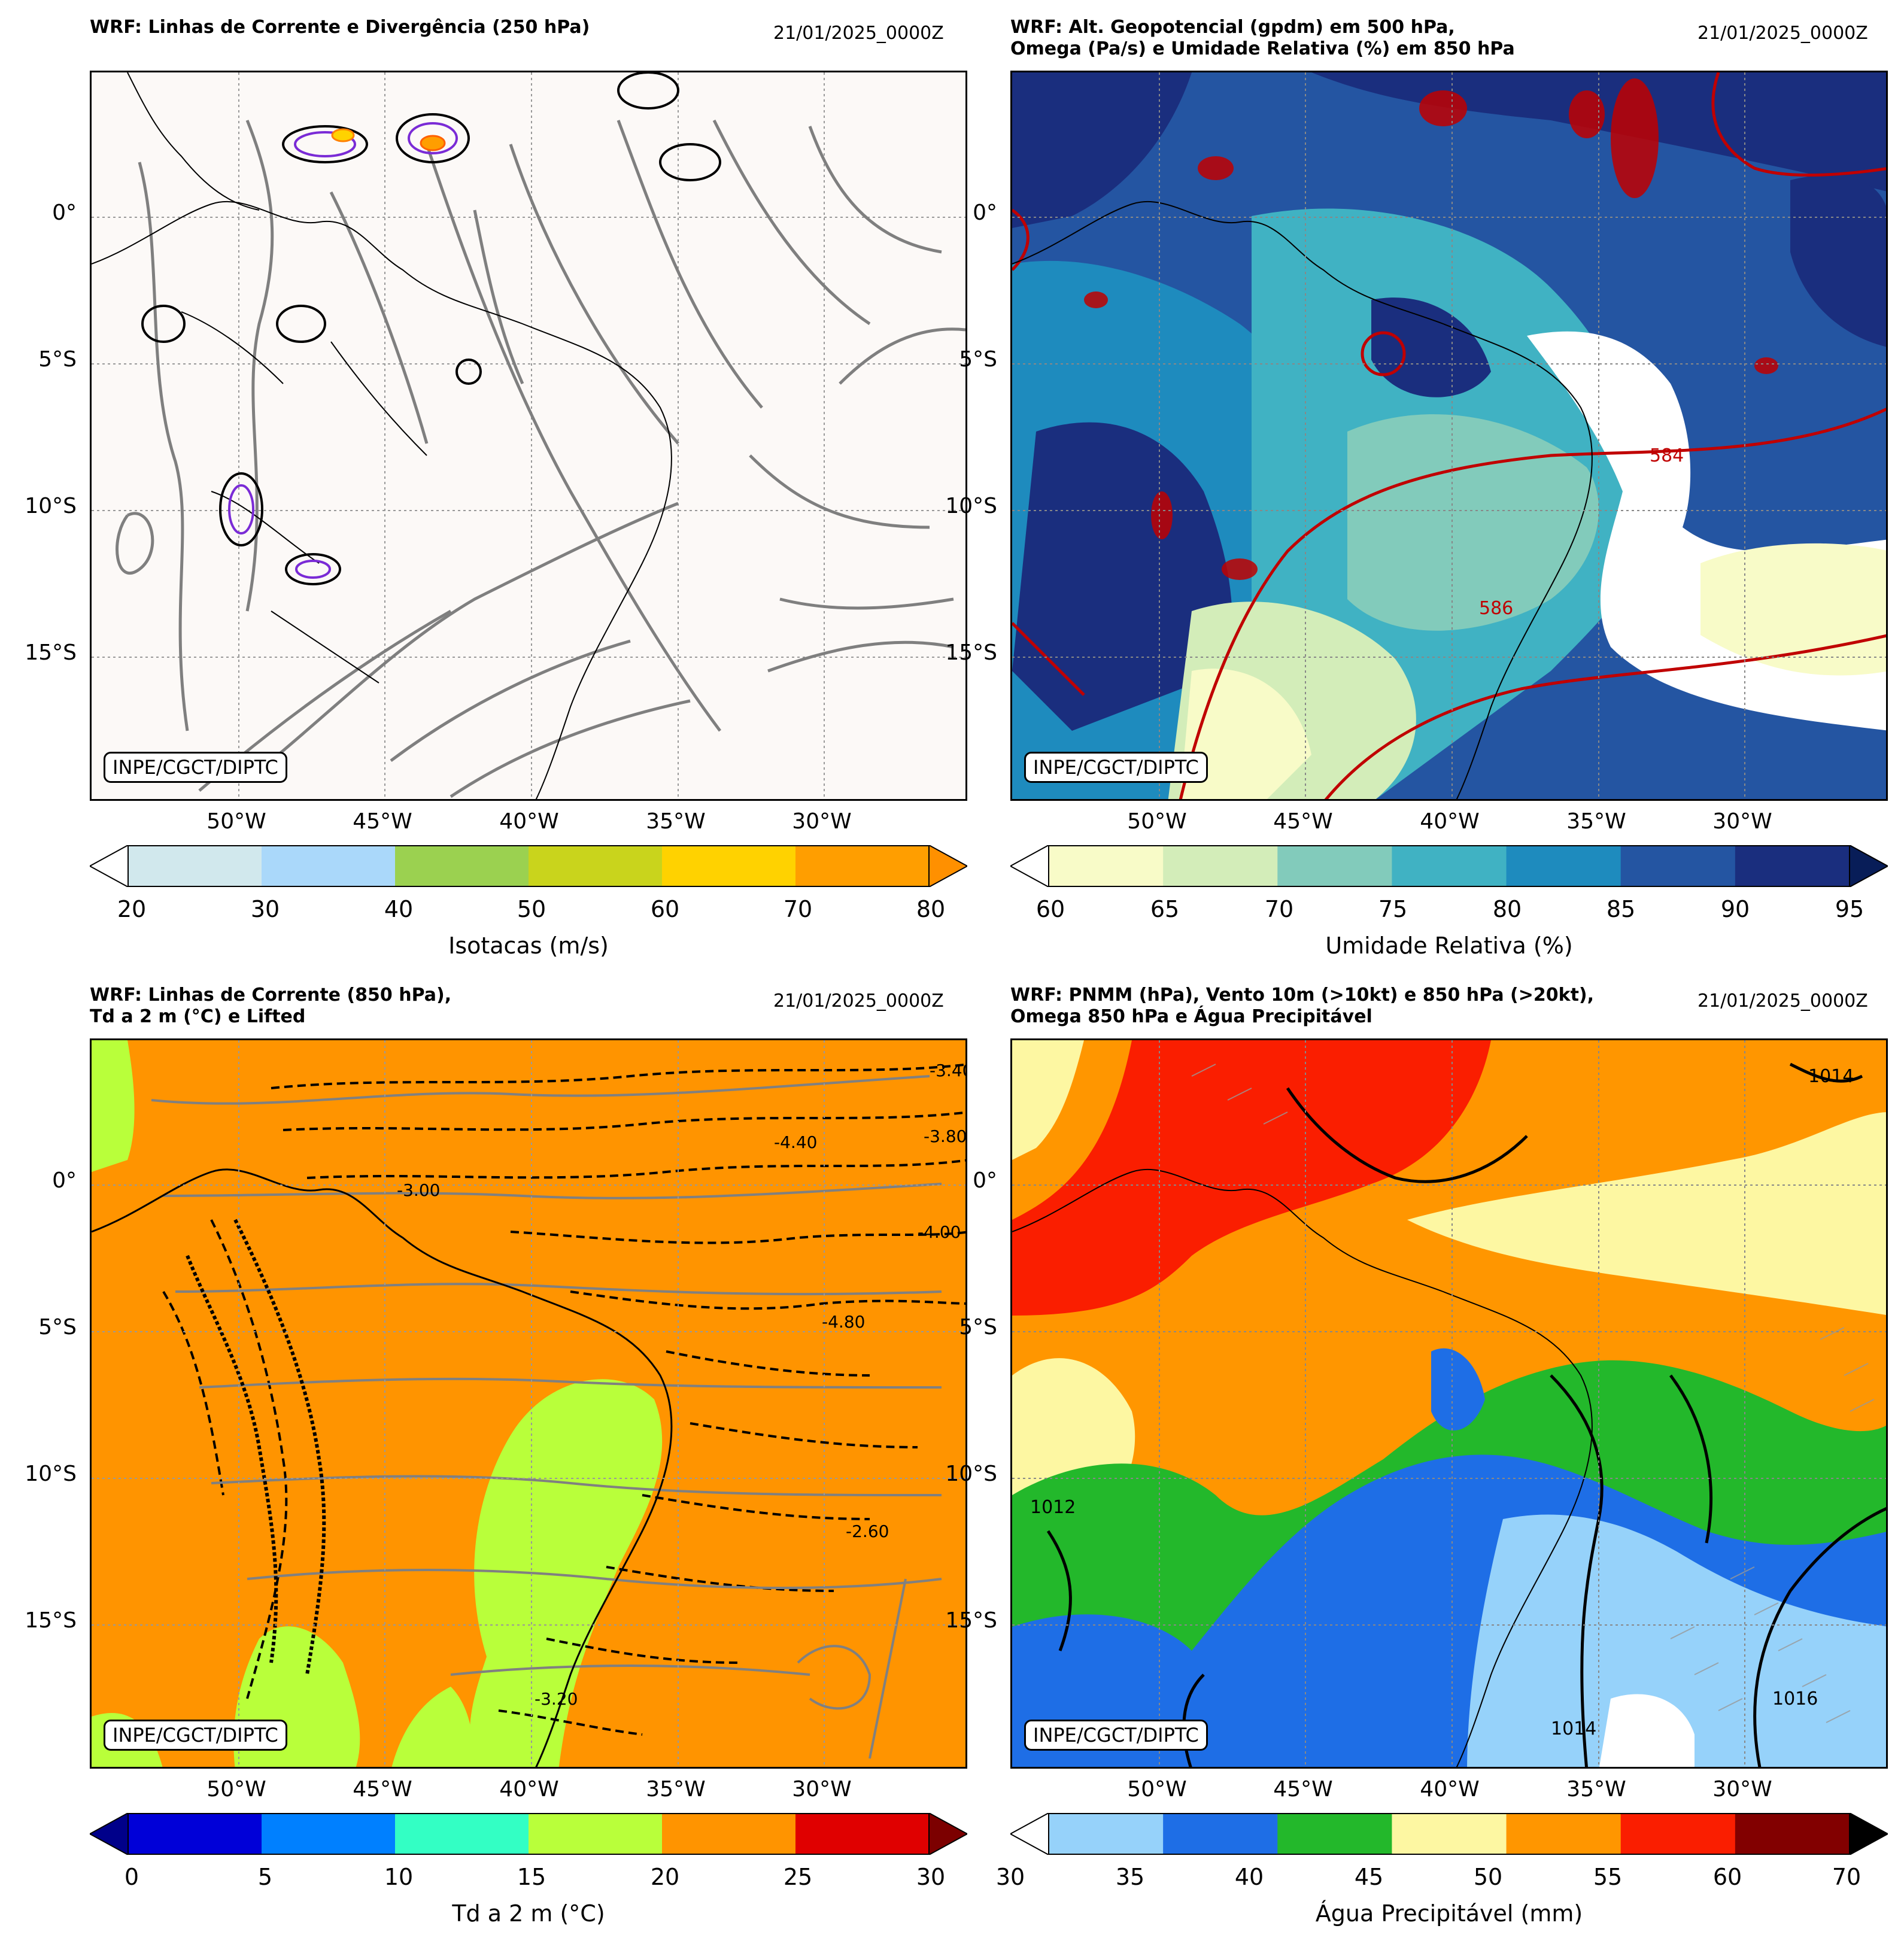 This screenshot has height=1953, width=1904. I want to click on isotach-blobs, so click(431, 329).